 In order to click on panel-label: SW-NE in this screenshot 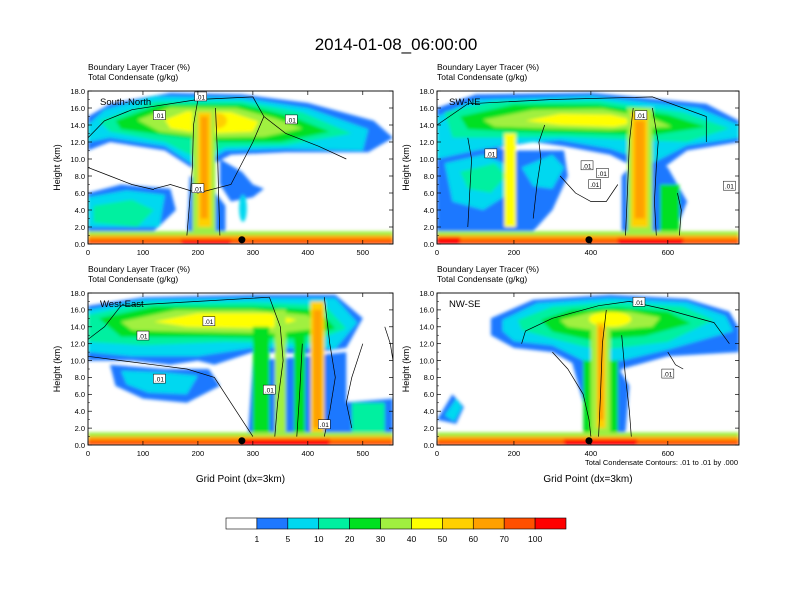, I will do `click(465, 102)`.